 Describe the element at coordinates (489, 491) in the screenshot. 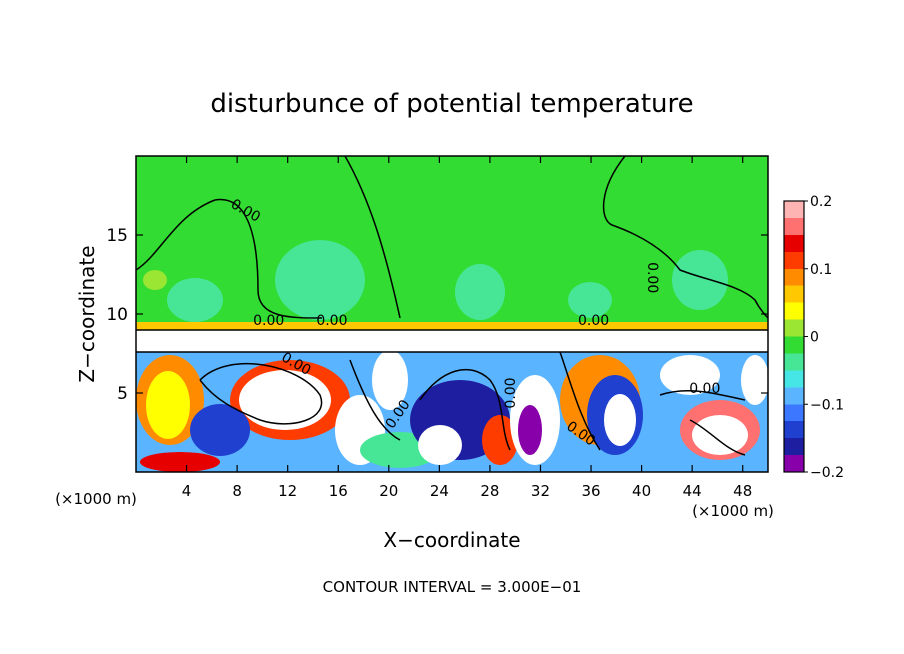

I see `x-tick-label: 28` at that location.